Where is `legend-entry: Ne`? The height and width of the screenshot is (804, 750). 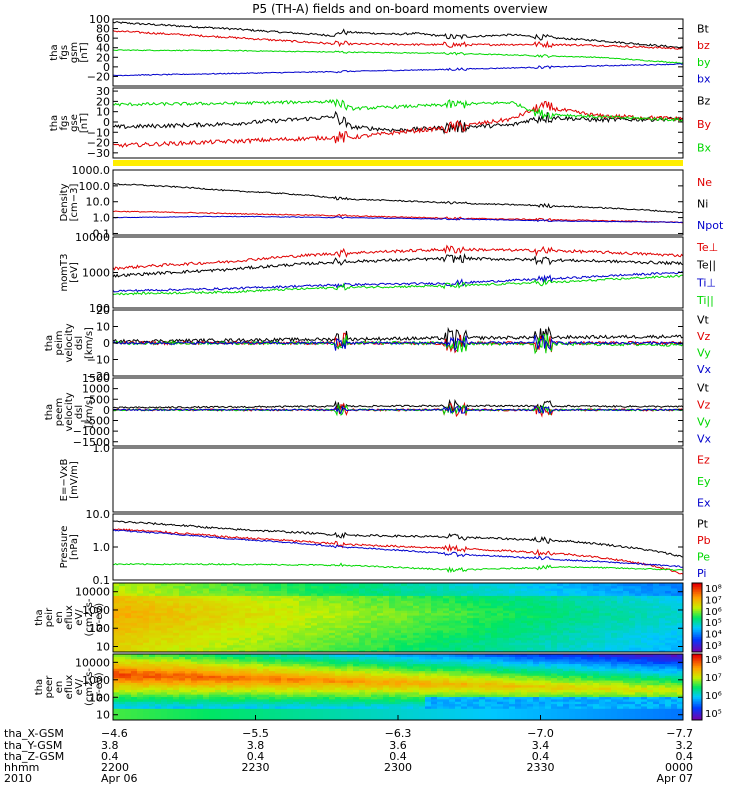 legend-entry: Ne is located at coordinates (704, 182).